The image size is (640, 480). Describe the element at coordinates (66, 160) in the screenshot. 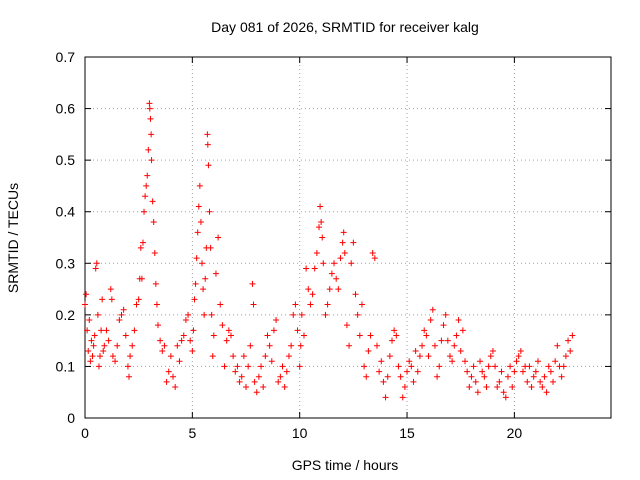

I see `y-tick-label: 0.5` at that location.